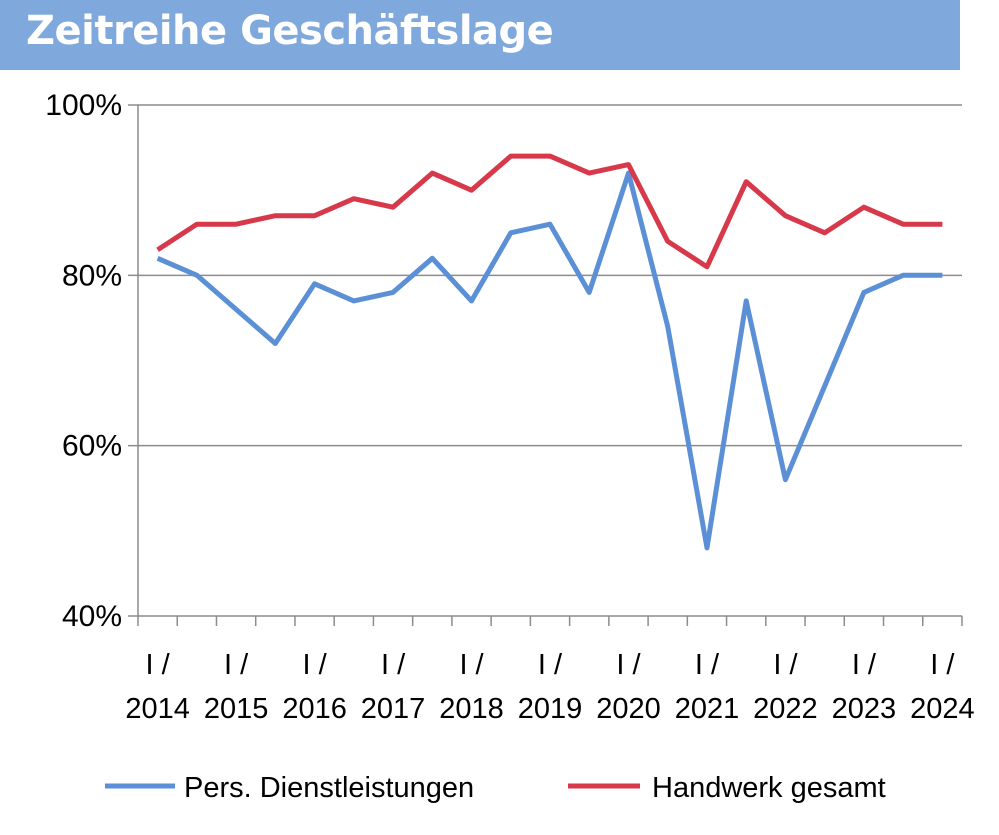  What do you see at coordinates (550, 709) in the screenshot?
I see `x-tick-label-year: 2019` at bounding box center [550, 709].